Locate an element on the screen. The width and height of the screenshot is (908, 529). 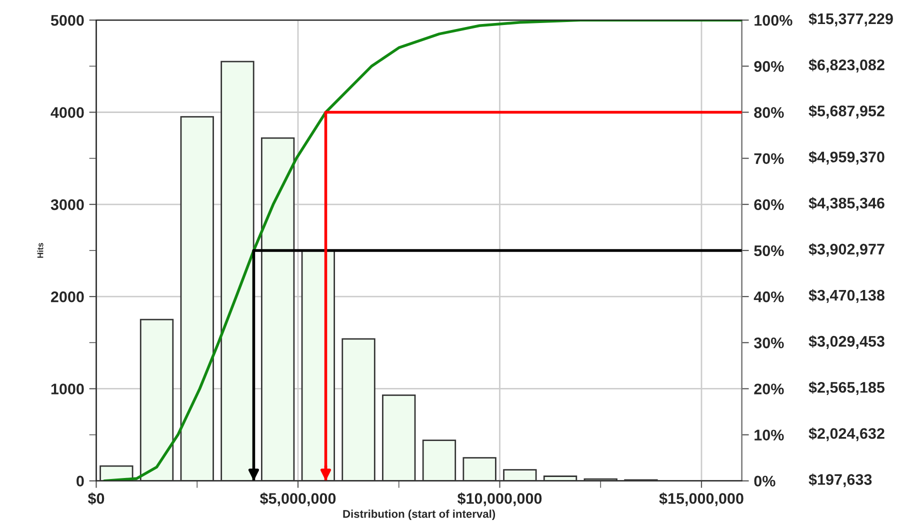
y2-tick-label: 40% is located at coordinates (769, 296).